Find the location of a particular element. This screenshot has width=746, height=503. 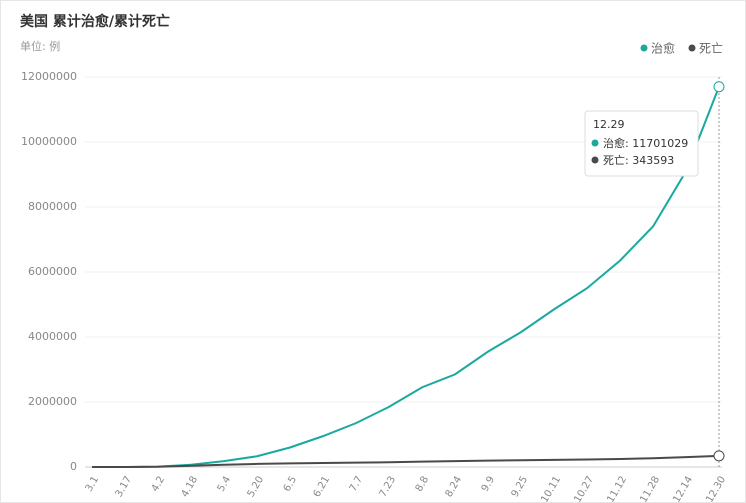

tooltip: 12.29 治愈: 11701029 死亡: 343593 is located at coordinates (641, 143).